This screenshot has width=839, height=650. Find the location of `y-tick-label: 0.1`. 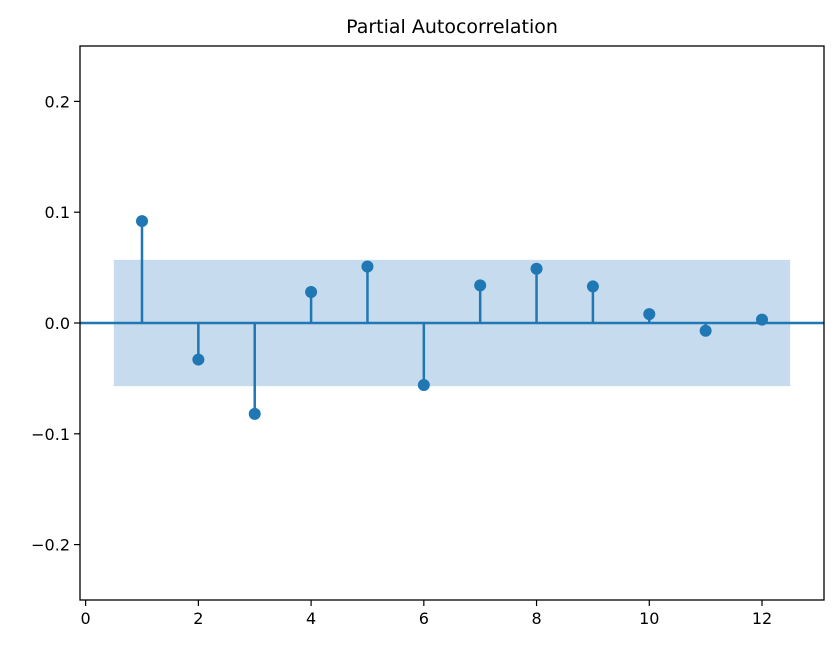

y-tick-label: 0.1 is located at coordinates (57, 212).